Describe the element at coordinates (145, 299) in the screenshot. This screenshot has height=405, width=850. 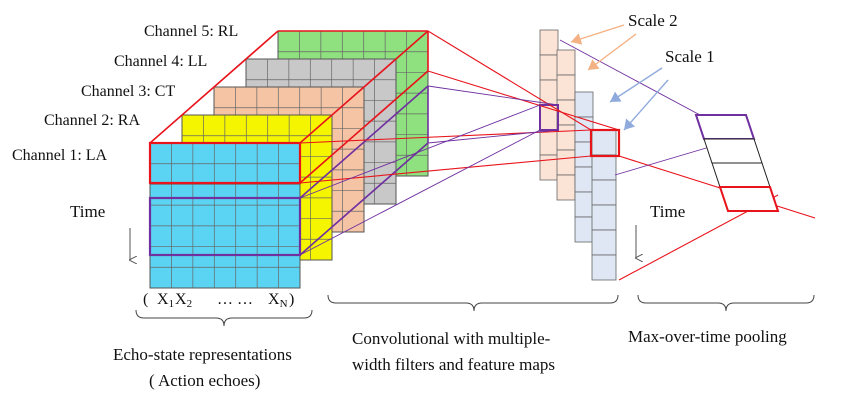
I see `x-open-paren: (` at that location.